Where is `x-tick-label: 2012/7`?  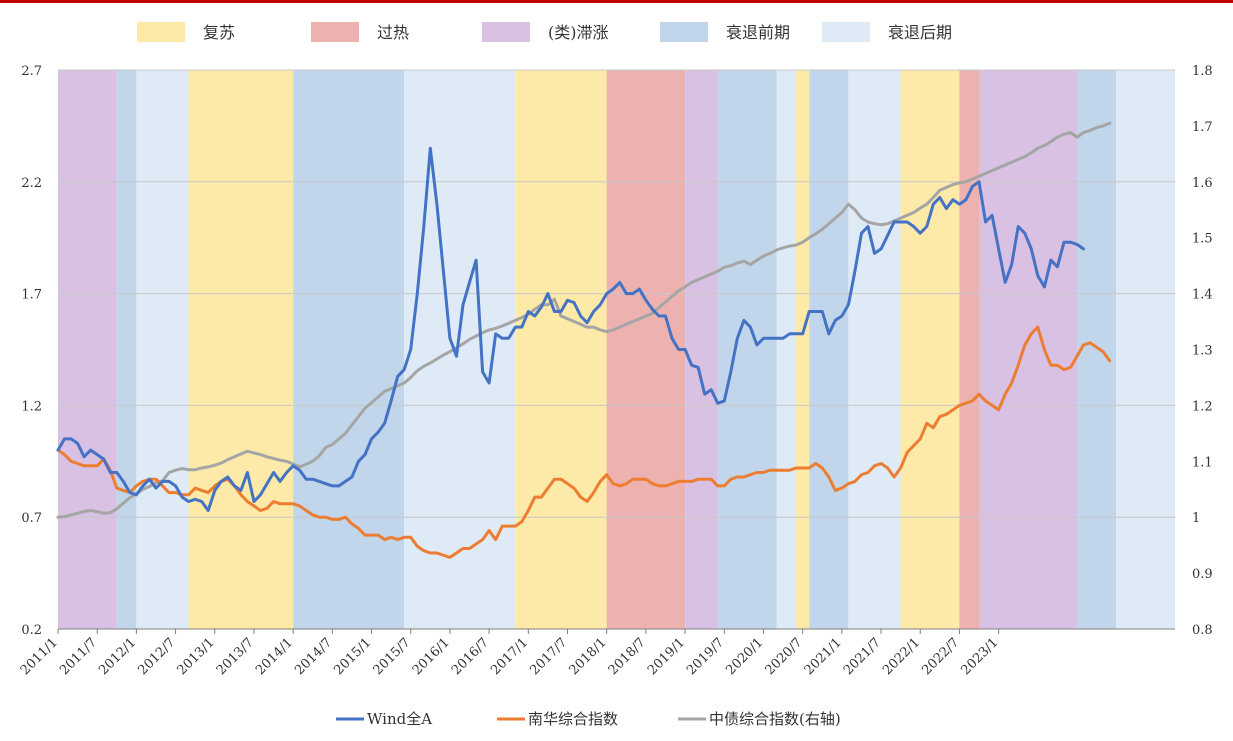
x-tick-label: 2012/7 is located at coordinates (156, 656).